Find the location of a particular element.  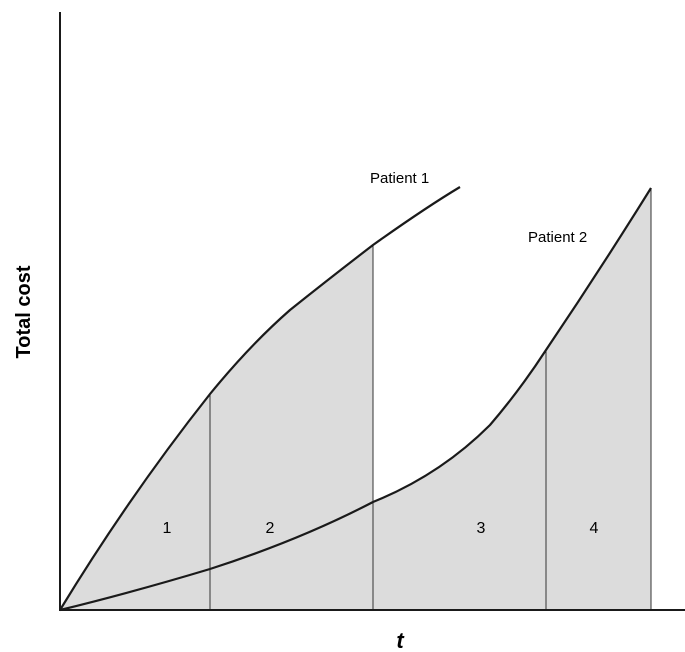

patient-1-label: Patient 1 is located at coordinates (399, 178).